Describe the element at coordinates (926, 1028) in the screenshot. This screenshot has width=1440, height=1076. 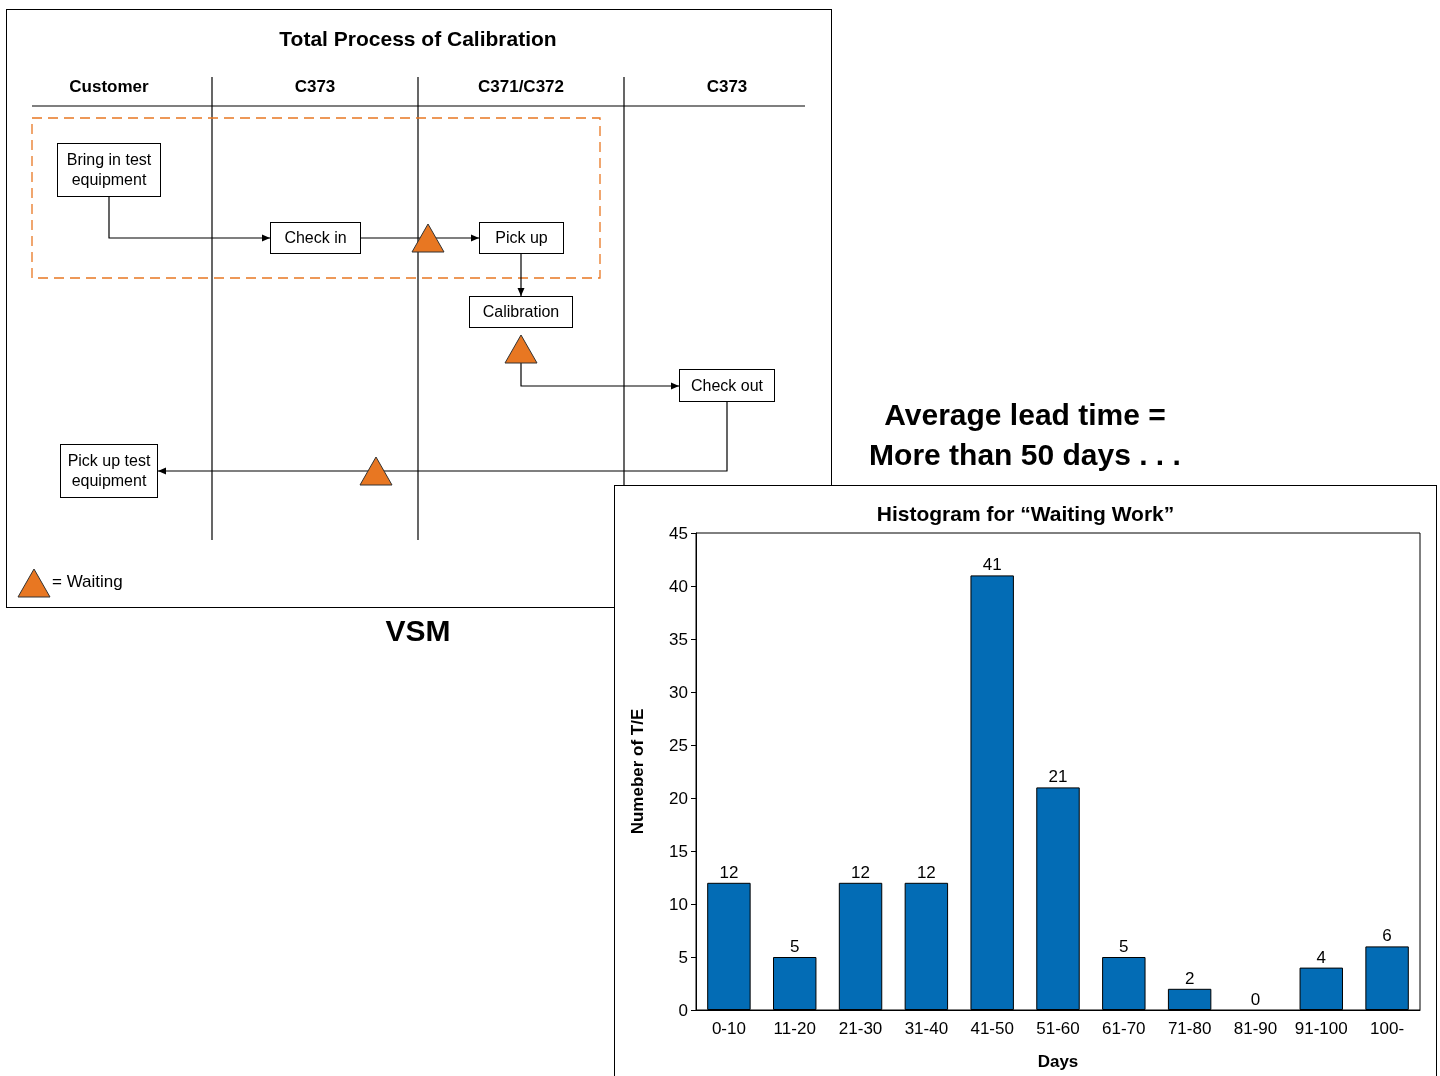
I see `x-tick-label: 31-40` at that location.